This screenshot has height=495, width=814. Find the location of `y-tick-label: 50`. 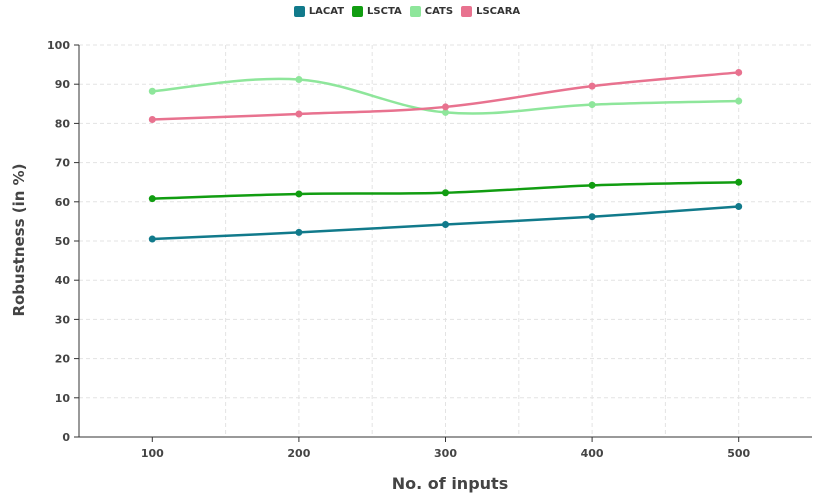

y-tick-label: 50 is located at coordinates (63, 241).